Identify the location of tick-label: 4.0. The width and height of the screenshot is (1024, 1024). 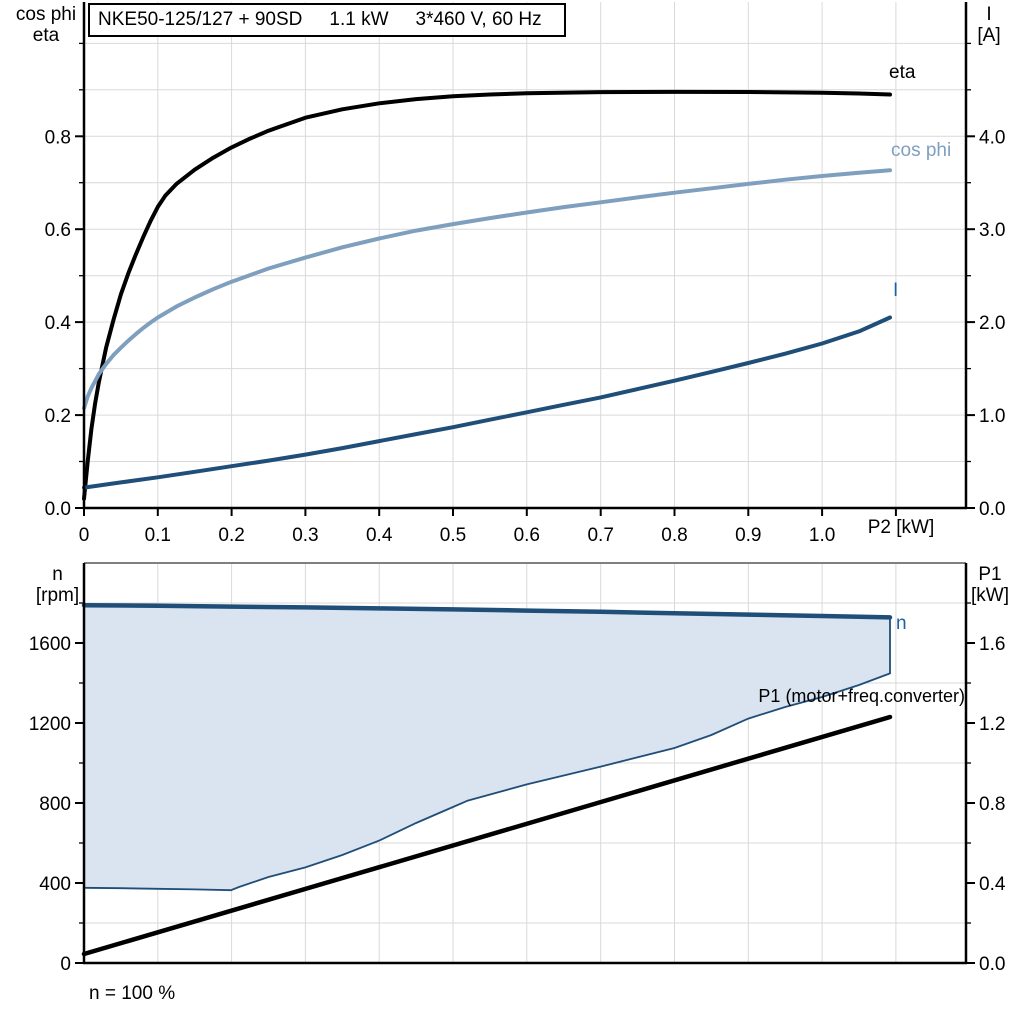
(992, 137).